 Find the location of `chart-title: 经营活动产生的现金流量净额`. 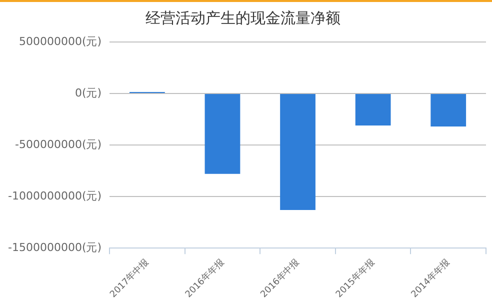

chart-title: 经营活动产生的现金流量净额 is located at coordinates (243, 17).